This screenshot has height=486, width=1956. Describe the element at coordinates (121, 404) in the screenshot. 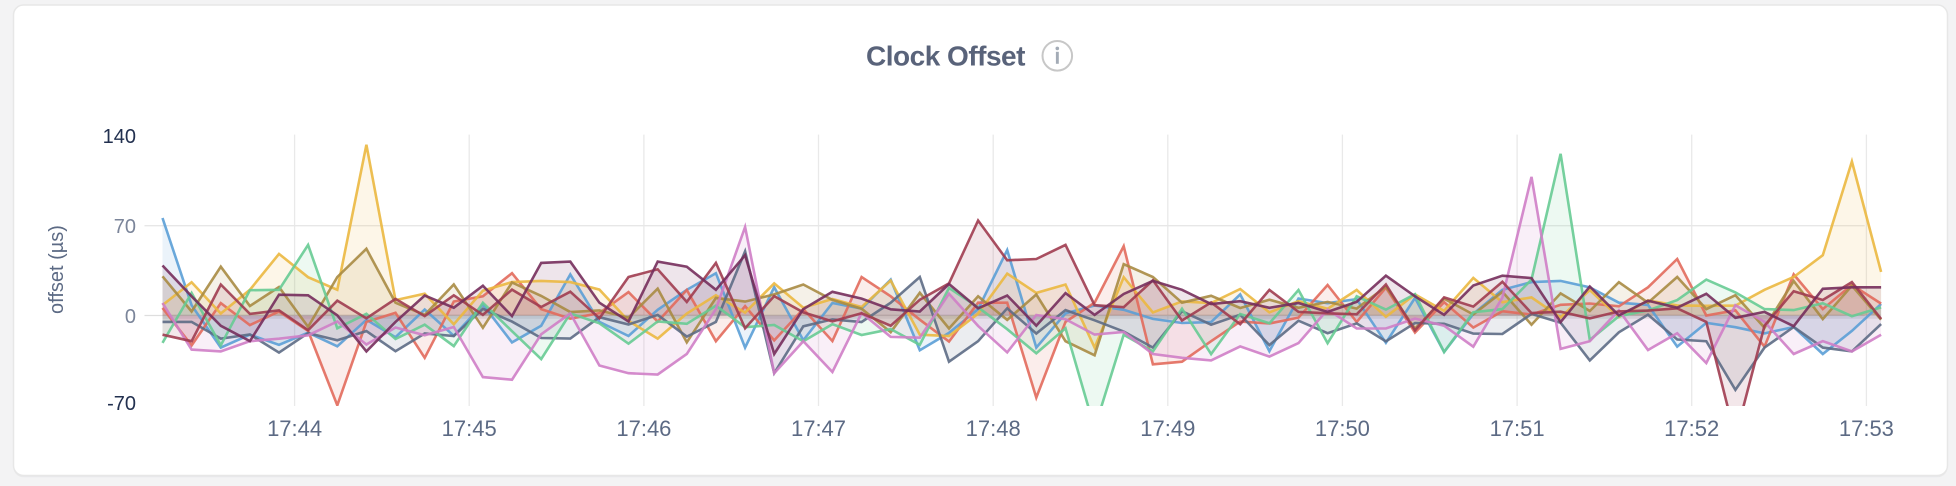

I see `svg-text: -70` at that location.